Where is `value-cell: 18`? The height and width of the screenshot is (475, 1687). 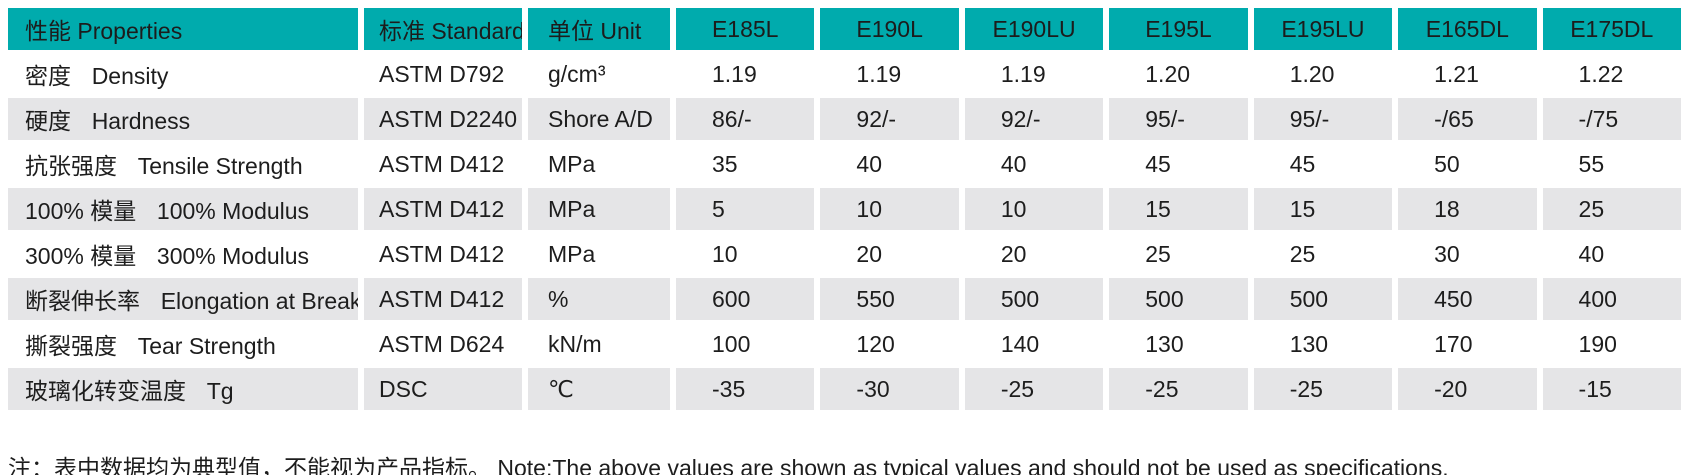 value-cell: 18 is located at coordinates (1467, 209).